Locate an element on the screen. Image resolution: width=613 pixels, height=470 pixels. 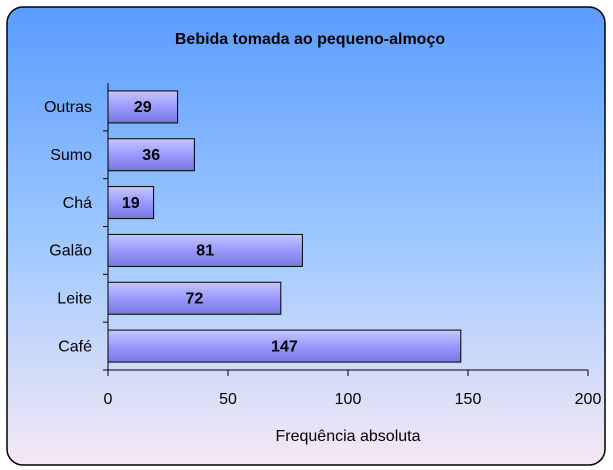
x-tick-label: 0 is located at coordinates (108, 399).